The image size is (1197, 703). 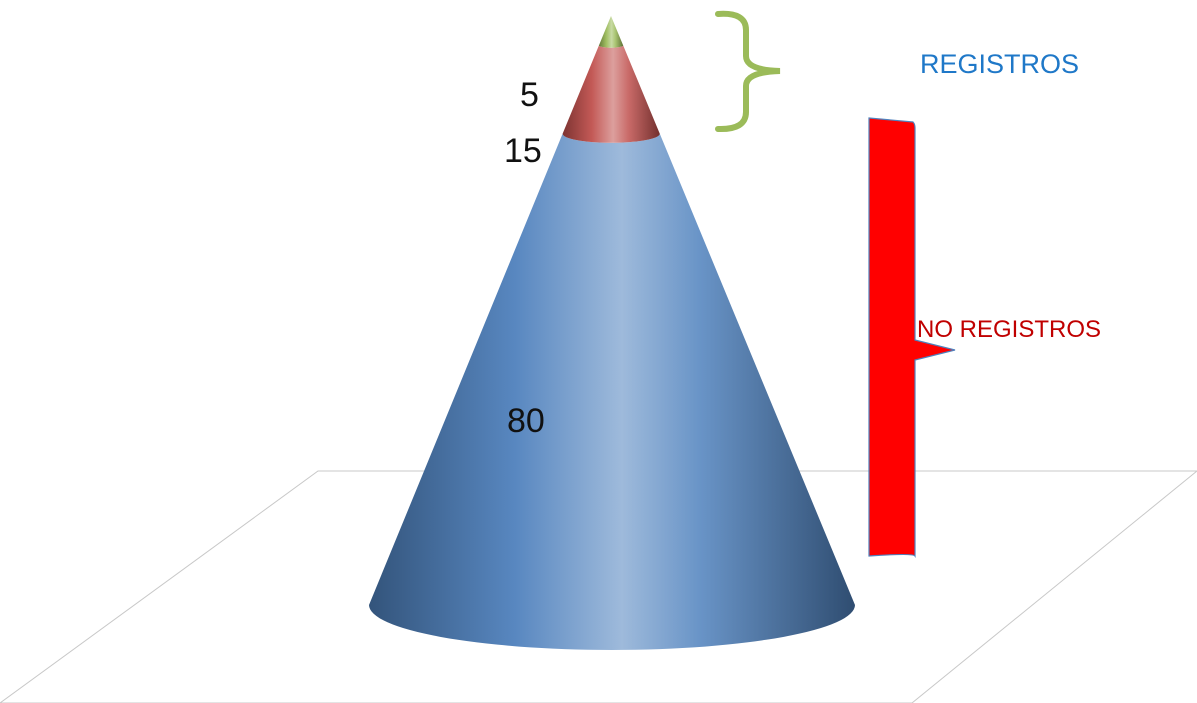 I want to click on registros-label: REGISTROS, so click(x=999, y=64).